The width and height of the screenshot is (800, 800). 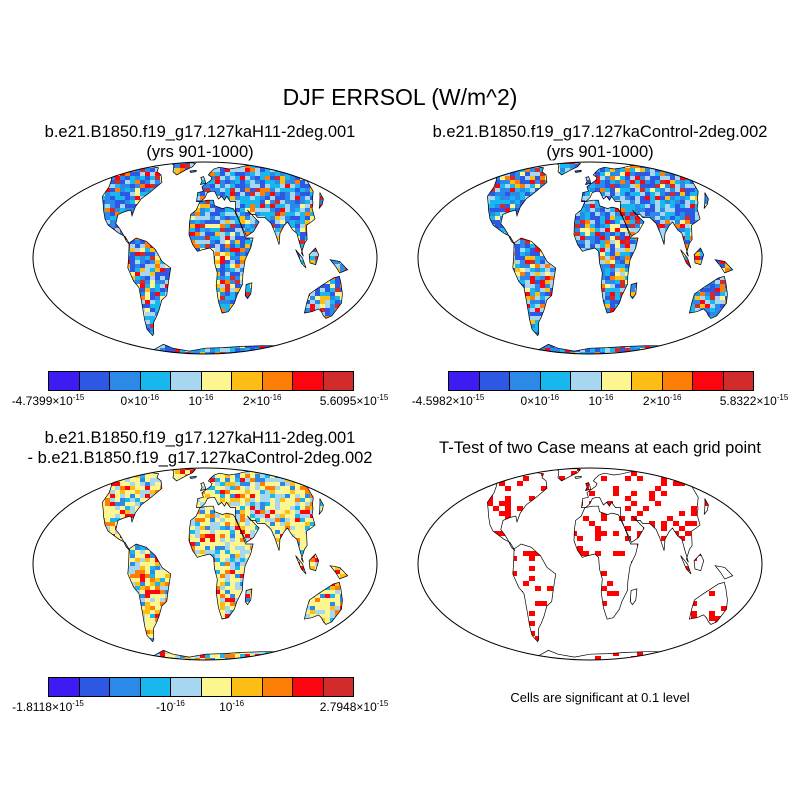 I want to click on panel-3-title-line-1: b.e21.B1850.f19_g17.127kaH11-2deg.001, so click(x=200, y=438).